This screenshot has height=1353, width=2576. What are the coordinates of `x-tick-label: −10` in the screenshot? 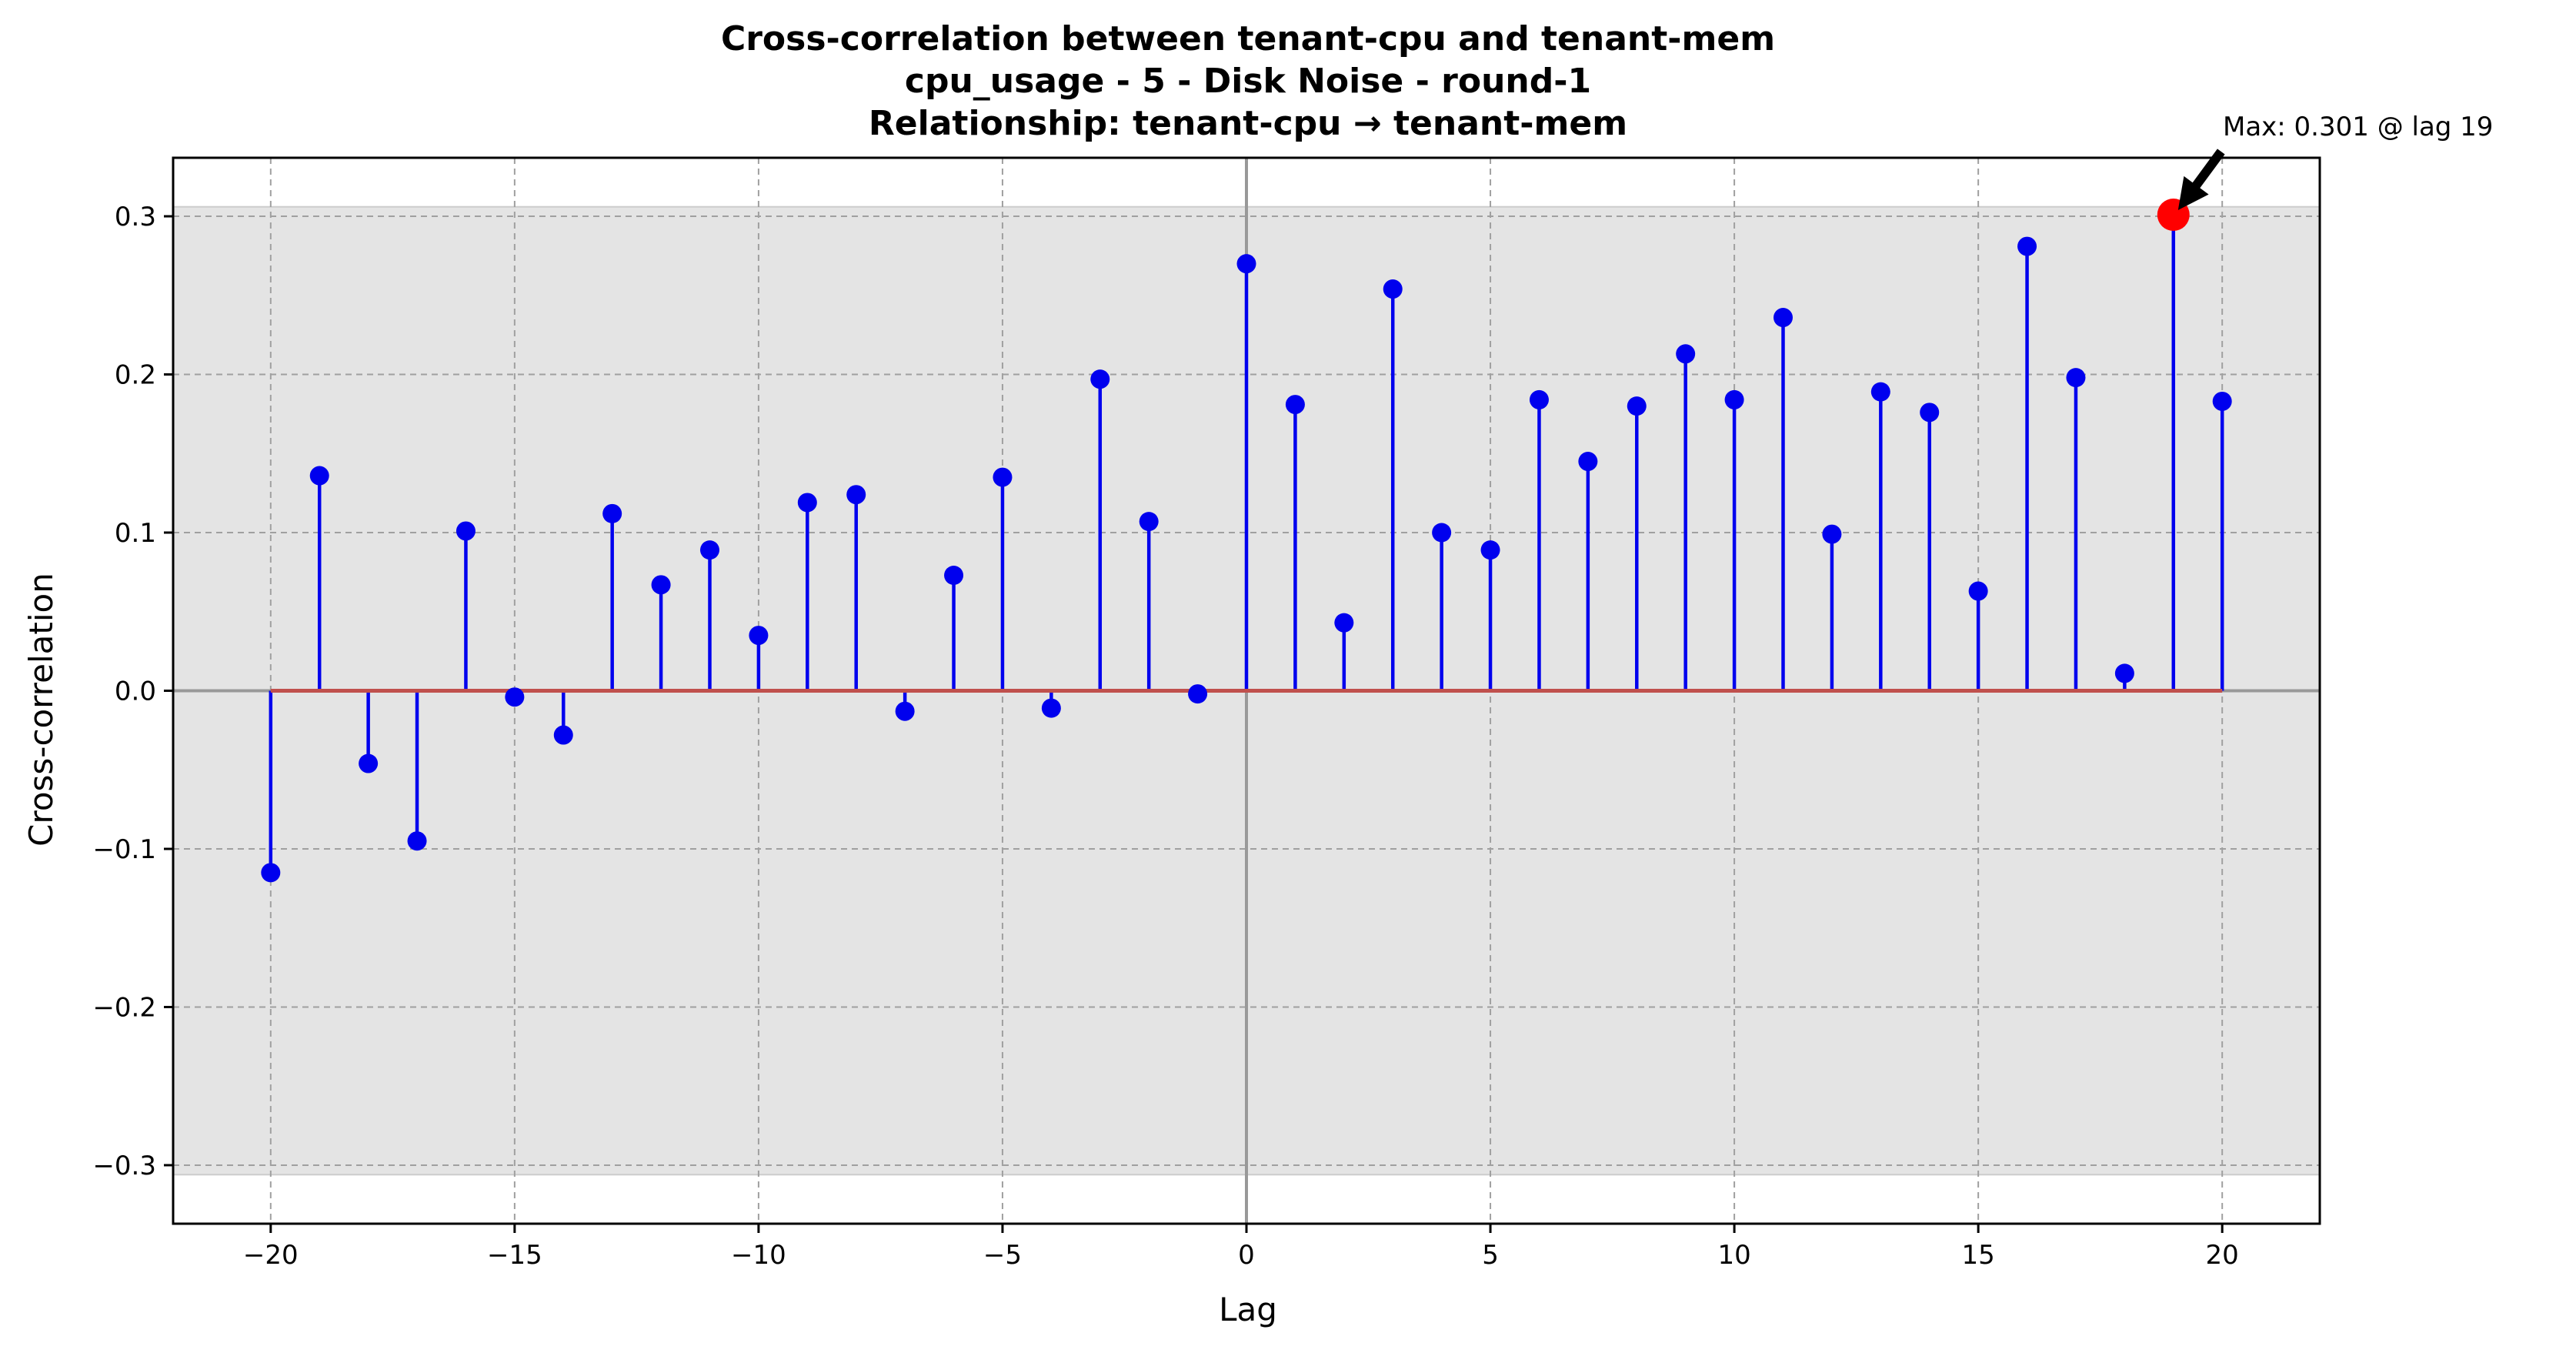 It's located at (759, 1255).